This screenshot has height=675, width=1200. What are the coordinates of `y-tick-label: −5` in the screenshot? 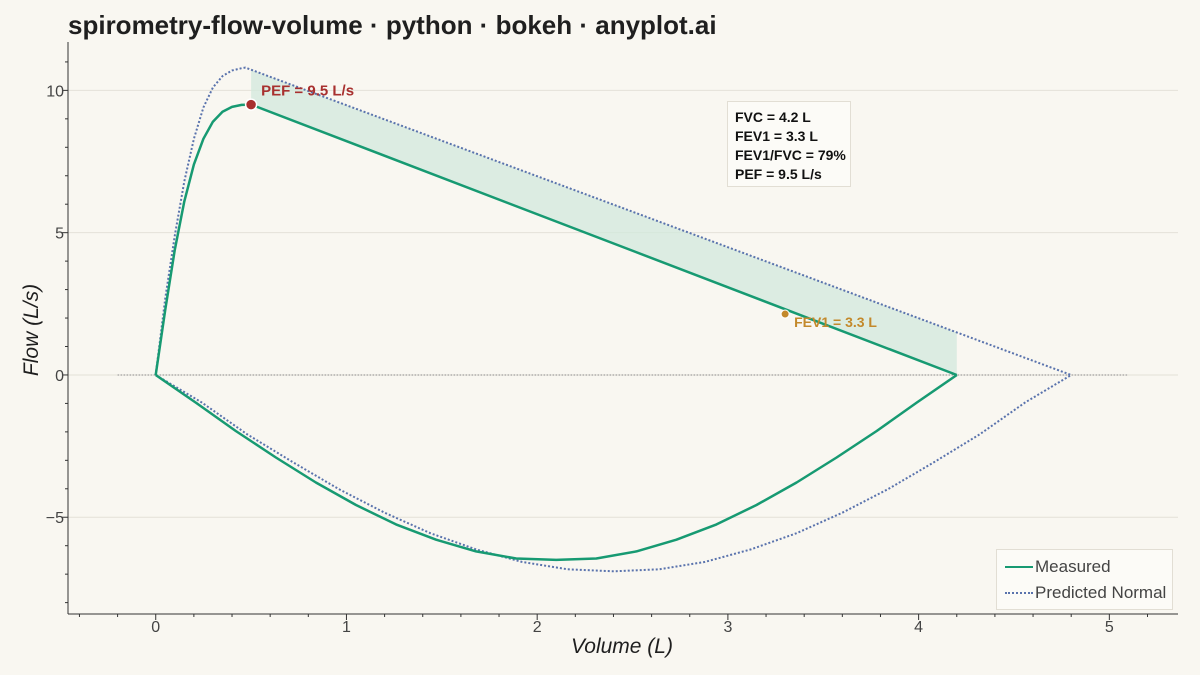 It's located at (55, 518).